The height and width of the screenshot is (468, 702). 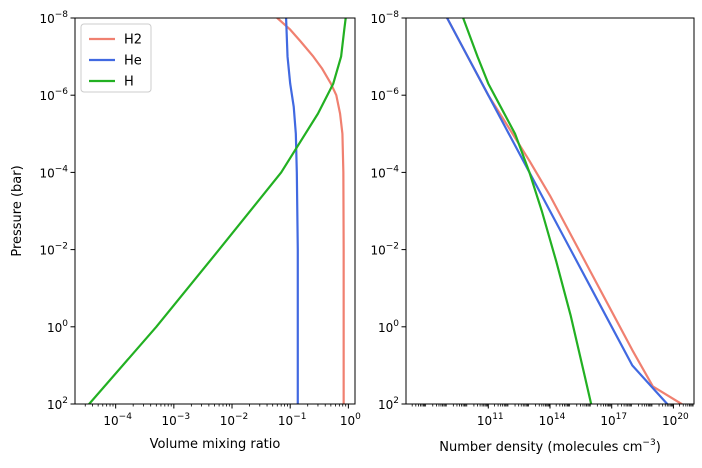 What do you see at coordinates (215, 444) in the screenshot?
I see `x-axis-label: Volume mixing ratio` at bounding box center [215, 444].